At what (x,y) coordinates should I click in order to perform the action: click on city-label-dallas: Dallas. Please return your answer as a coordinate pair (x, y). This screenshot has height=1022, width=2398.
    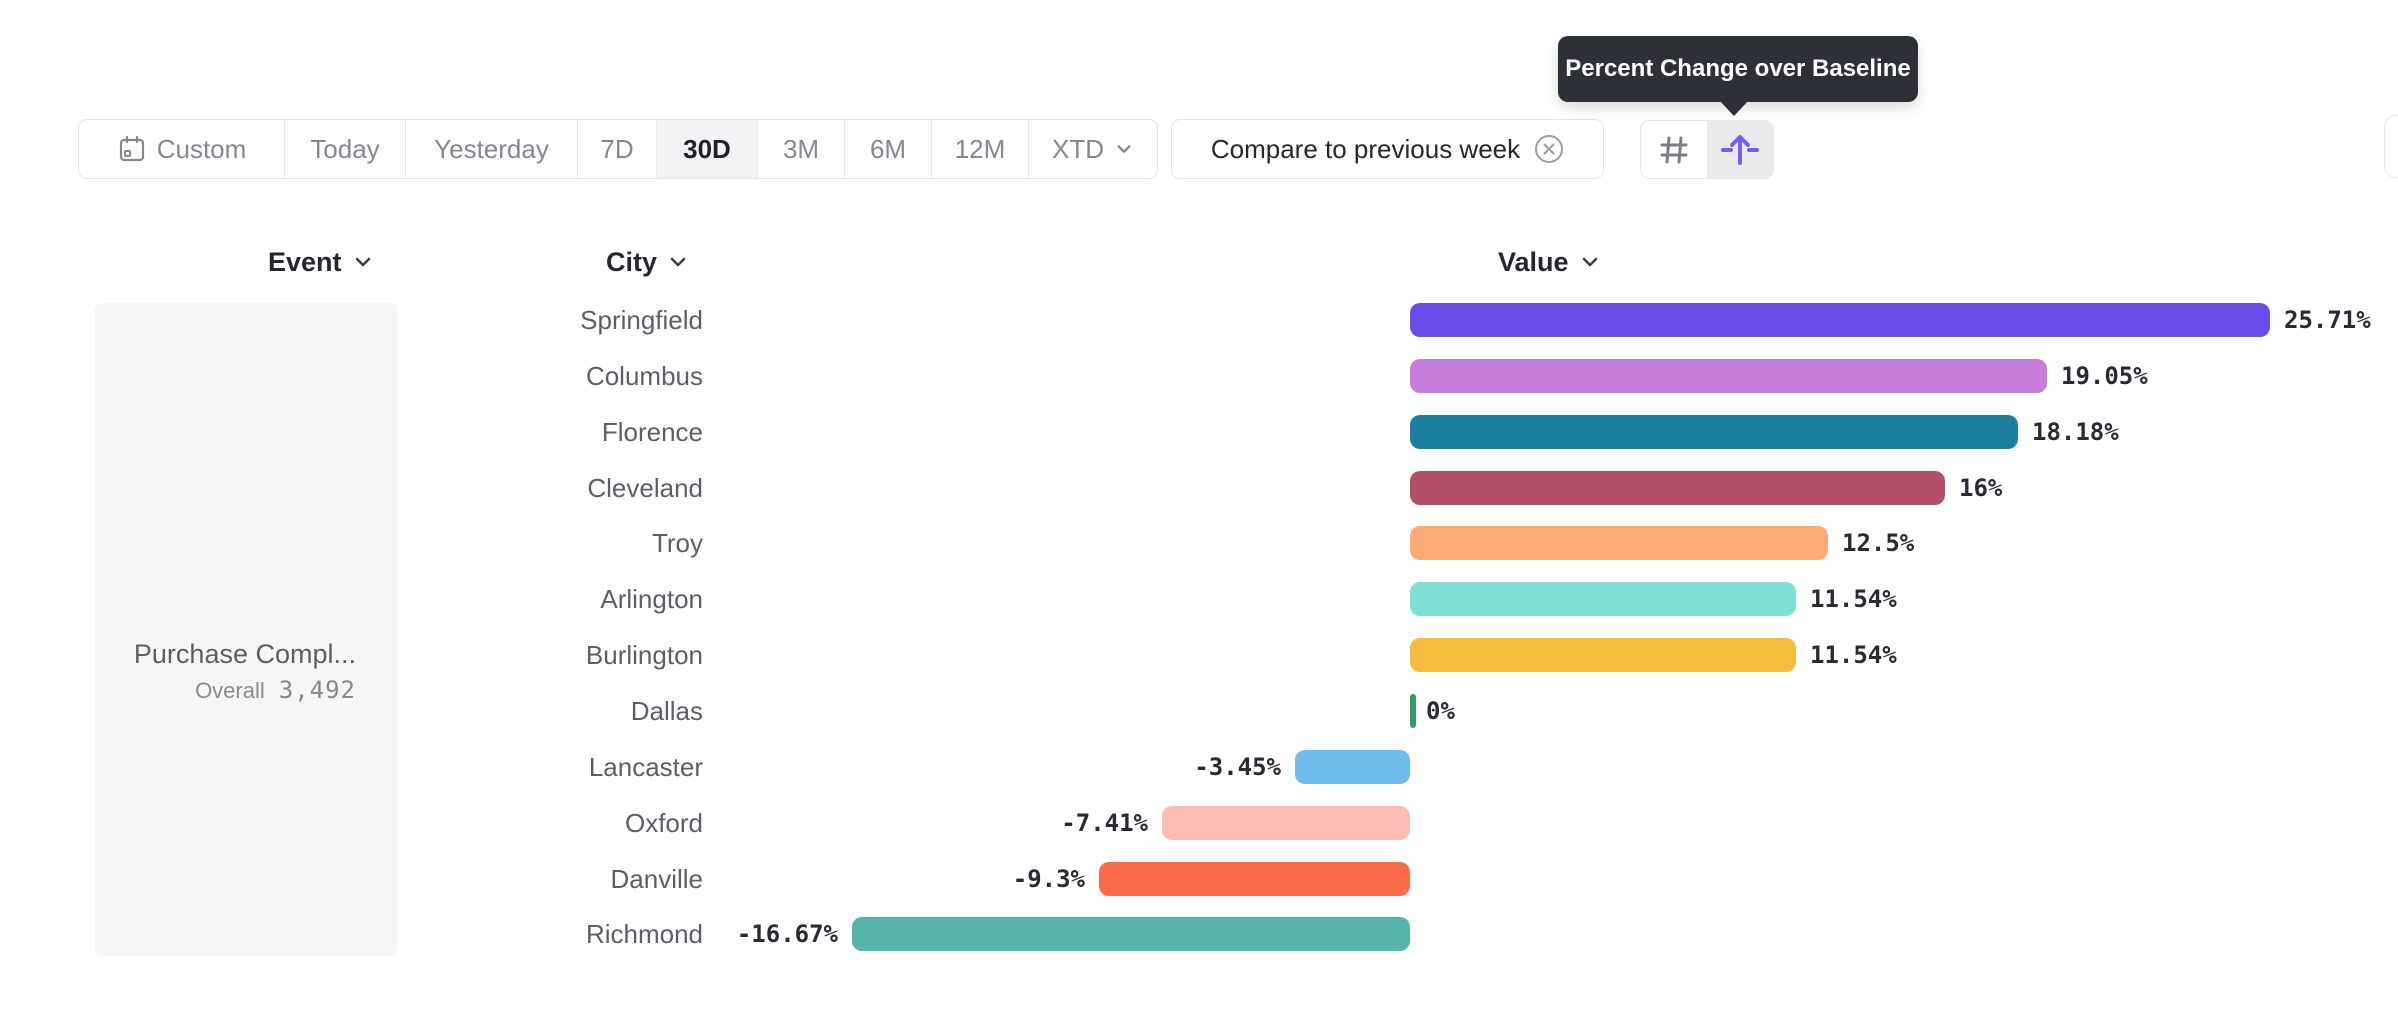
    Looking at the image, I should click on (666, 711).